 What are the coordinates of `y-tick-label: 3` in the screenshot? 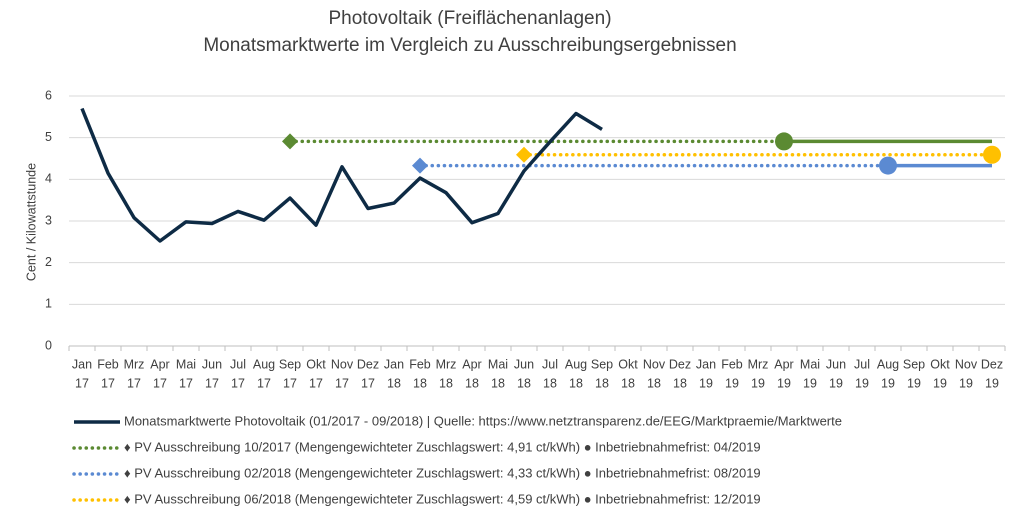 It's located at (48, 220).